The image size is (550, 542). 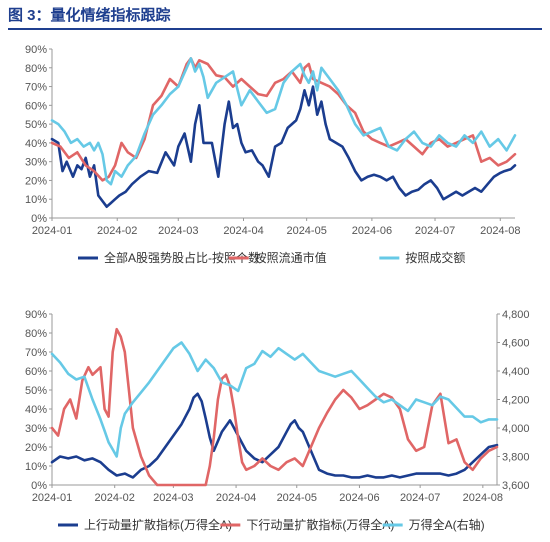 I want to click on y2-tick-label: 4,800, so click(x=516, y=315).